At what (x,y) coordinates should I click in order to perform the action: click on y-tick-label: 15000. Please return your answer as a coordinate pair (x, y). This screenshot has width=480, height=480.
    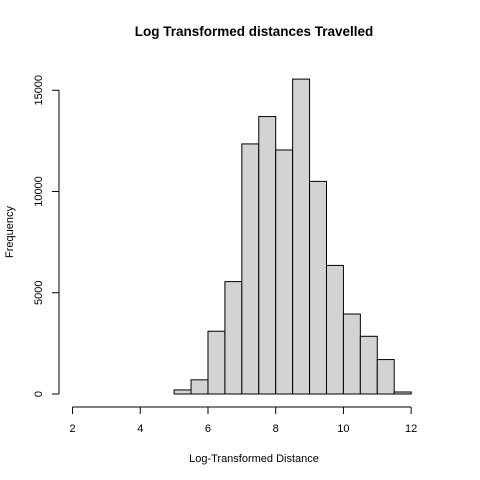
    Looking at the image, I should click on (39, 90).